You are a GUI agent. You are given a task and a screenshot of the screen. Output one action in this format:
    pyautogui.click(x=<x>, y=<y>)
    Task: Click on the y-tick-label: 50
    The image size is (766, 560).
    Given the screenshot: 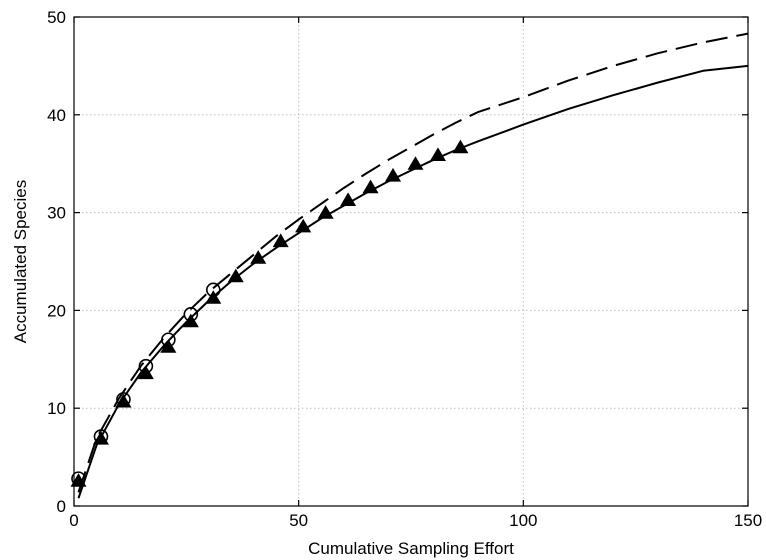 What is the action you would take?
    pyautogui.click(x=56, y=17)
    